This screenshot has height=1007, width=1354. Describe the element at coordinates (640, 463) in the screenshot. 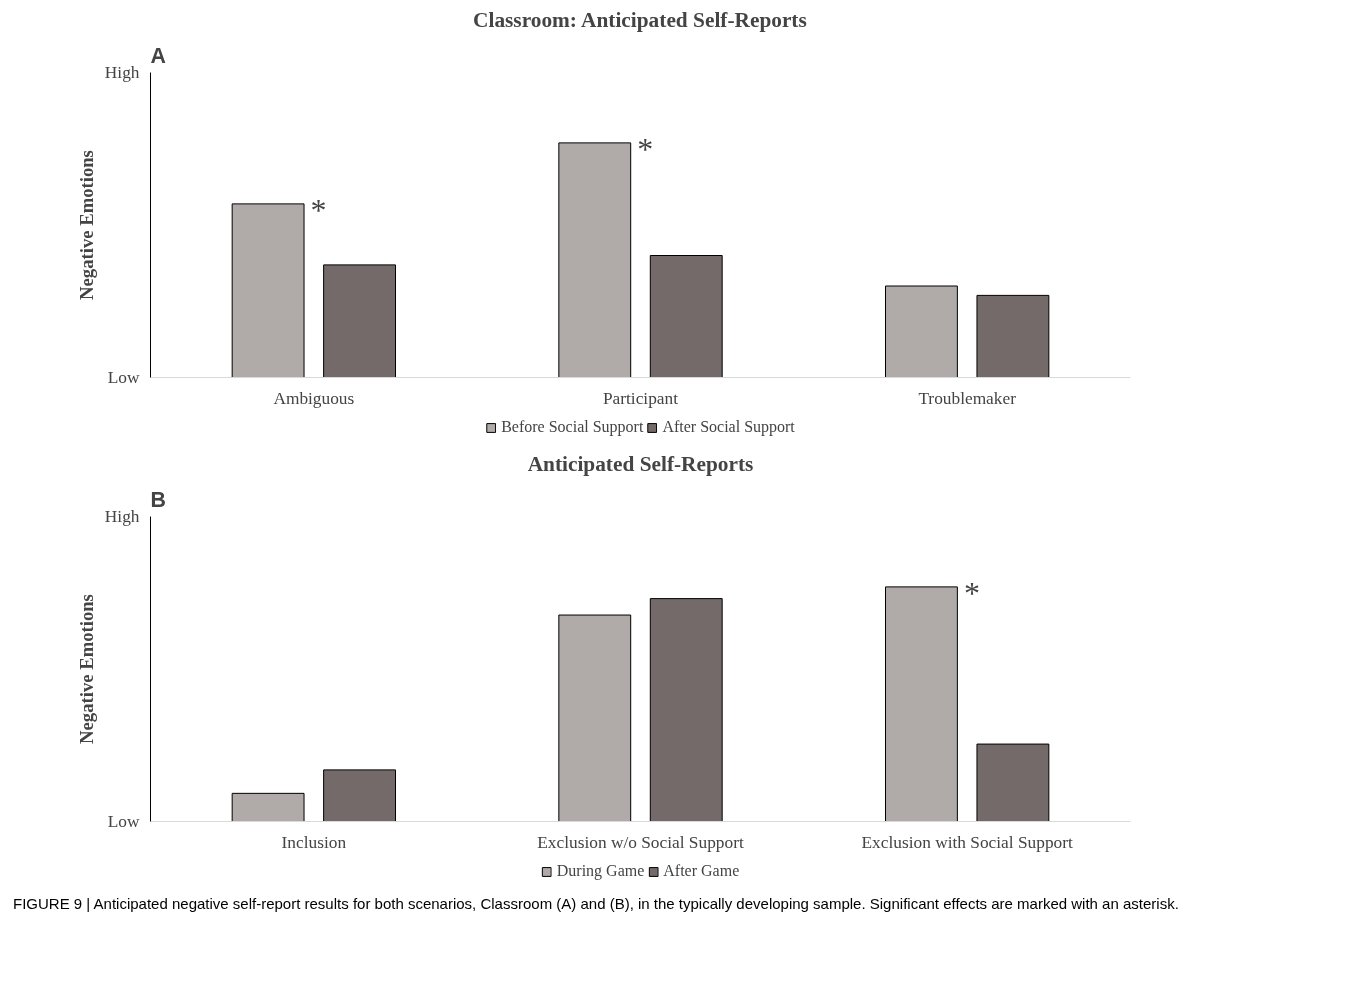

I see `chart-title: Anticipated Self-Reports` at that location.